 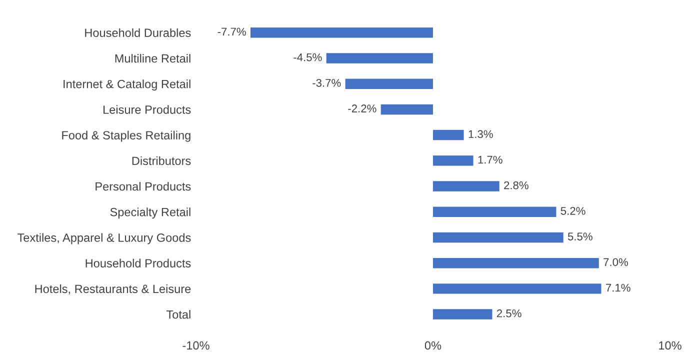 What do you see at coordinates (126, 136) in the screenshot?
I see `y-tick-label: Food & Staples Retailing` at bounding box center [126, 136].